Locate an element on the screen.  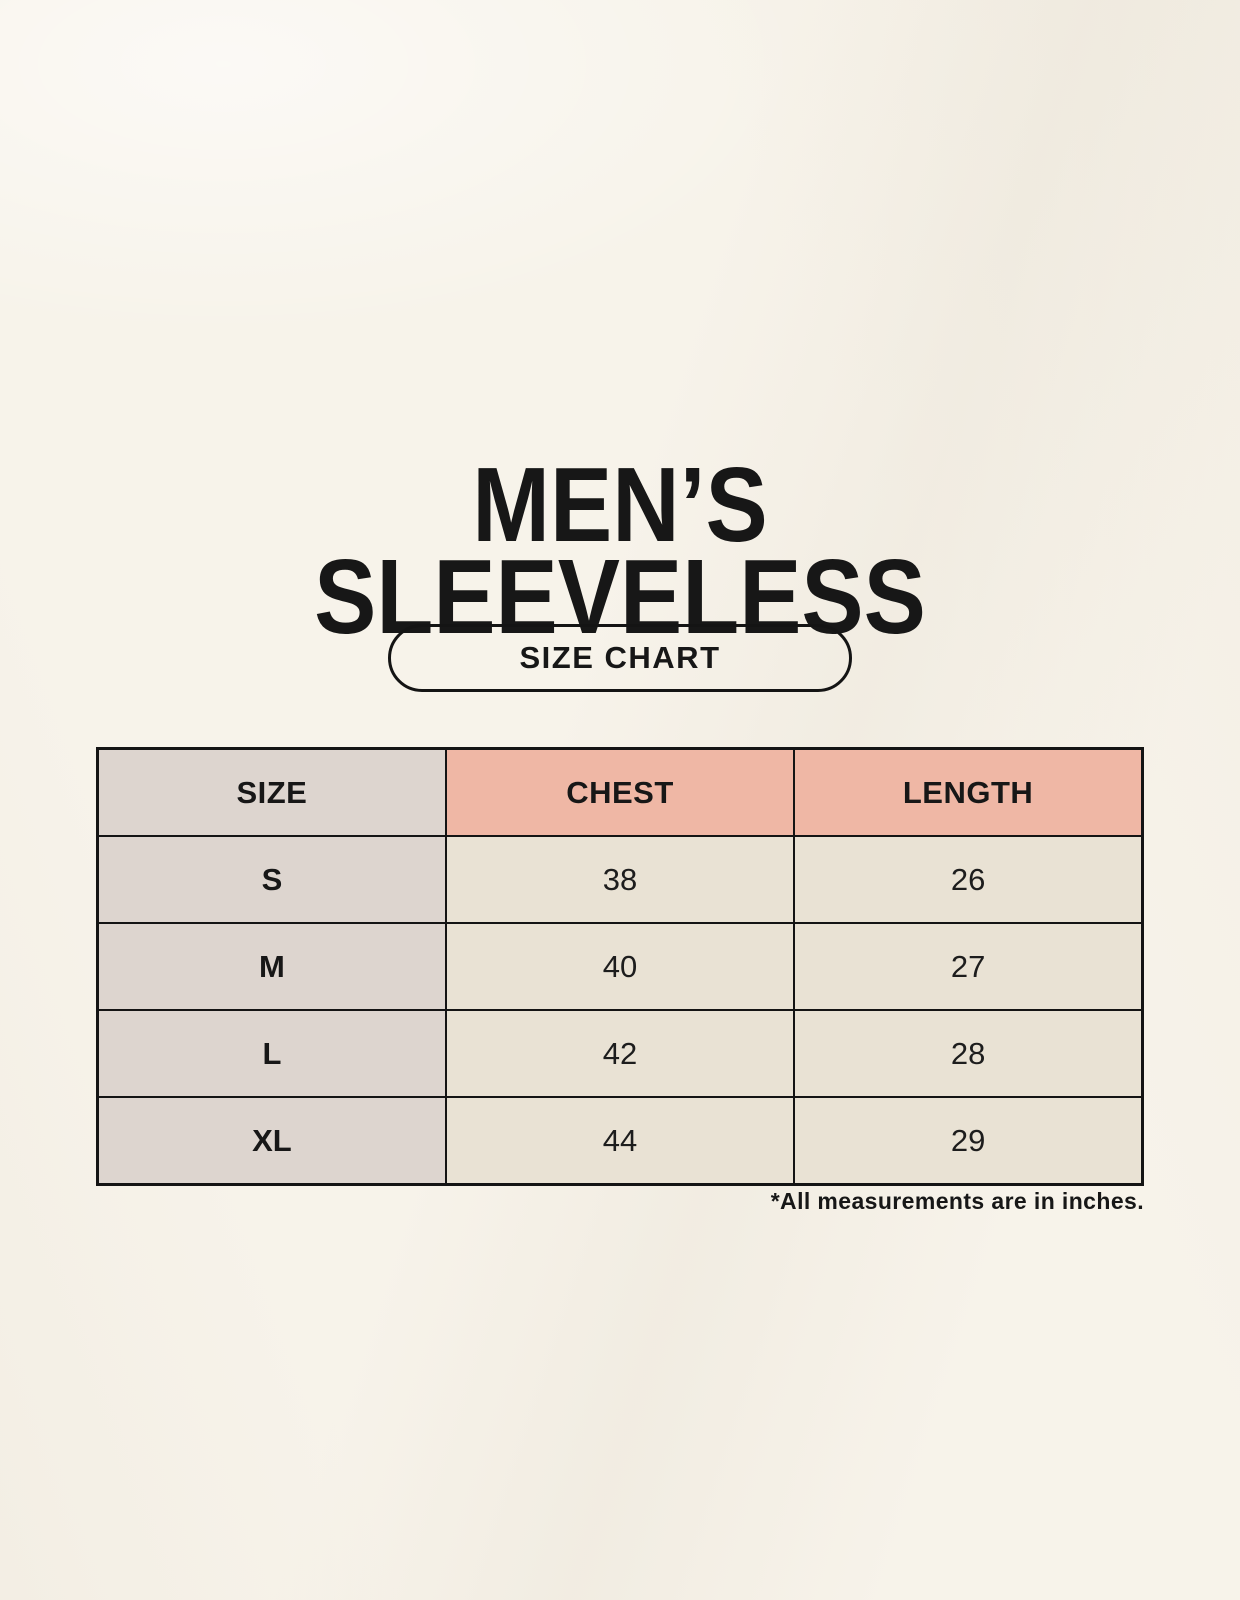
length-value-cell: 28 is located at coordinates (968, 1053).